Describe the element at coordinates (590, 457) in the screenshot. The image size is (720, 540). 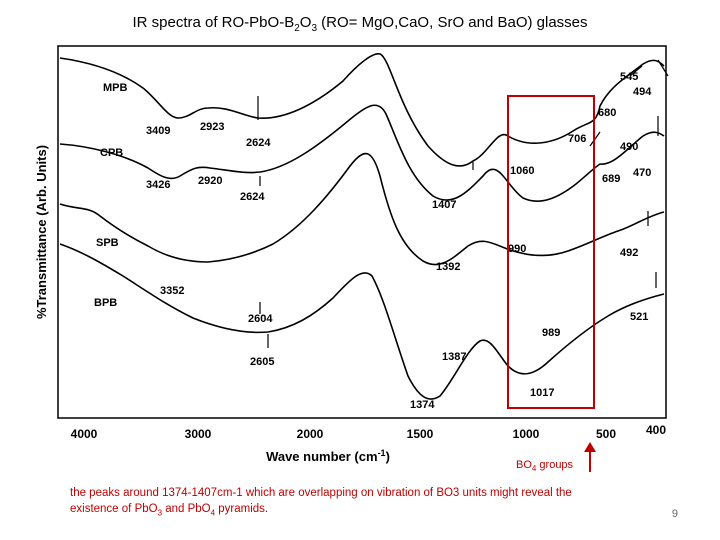
I see `bo4-arrow-icon` at that location.